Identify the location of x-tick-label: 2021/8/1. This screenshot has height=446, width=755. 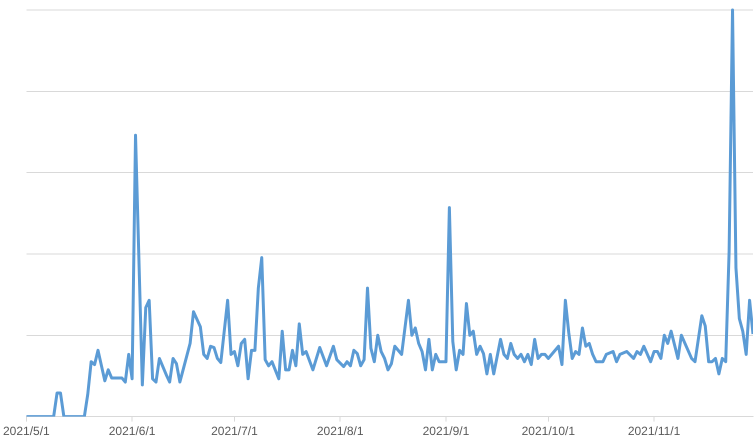
(340, 431).